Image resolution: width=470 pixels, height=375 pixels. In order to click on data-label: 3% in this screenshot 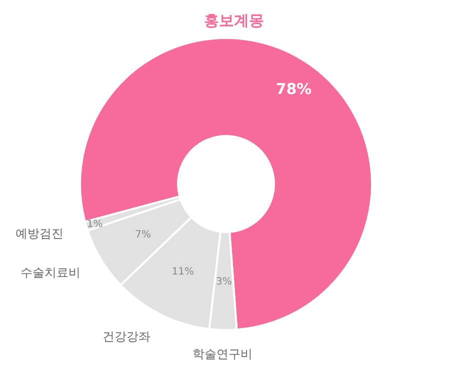, I will do `click(224, 282)`.